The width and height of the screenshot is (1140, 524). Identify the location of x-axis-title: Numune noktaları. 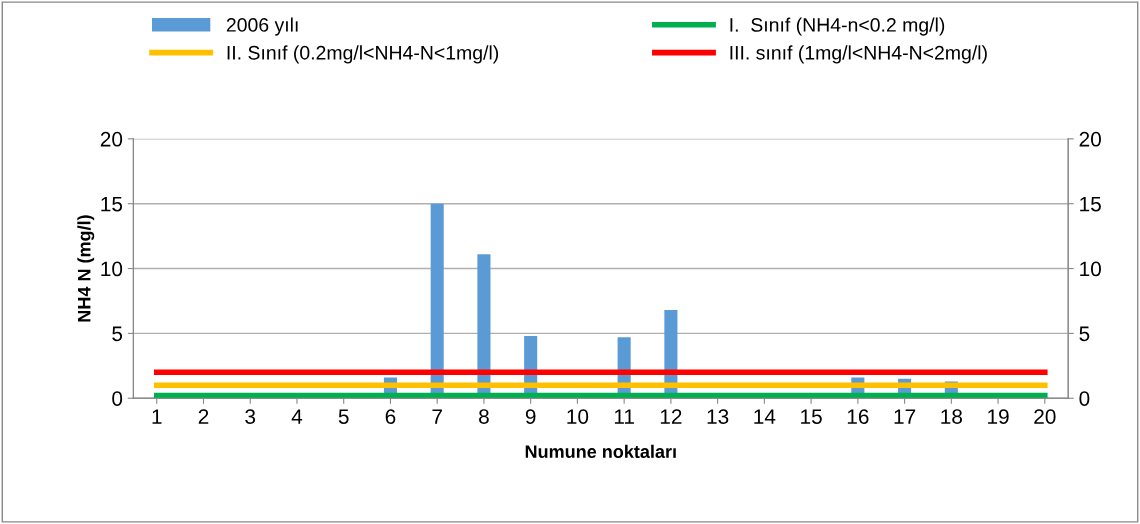
(600, 451).